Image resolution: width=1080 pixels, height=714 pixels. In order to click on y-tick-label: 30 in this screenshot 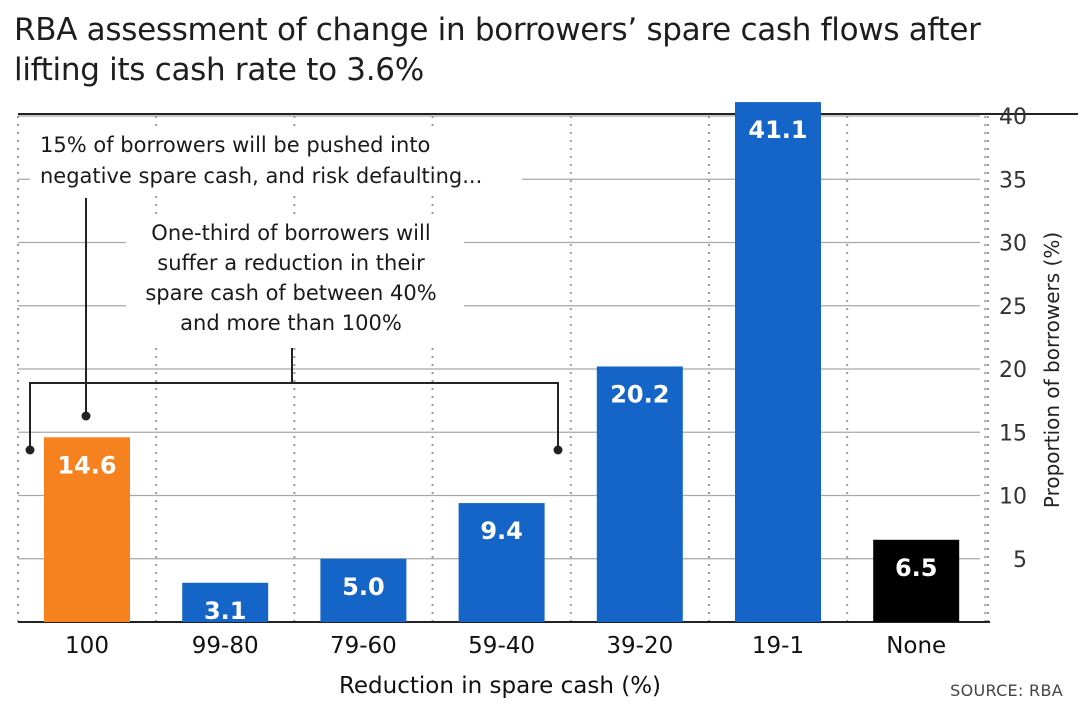, I will do `click(1013, 244)`.